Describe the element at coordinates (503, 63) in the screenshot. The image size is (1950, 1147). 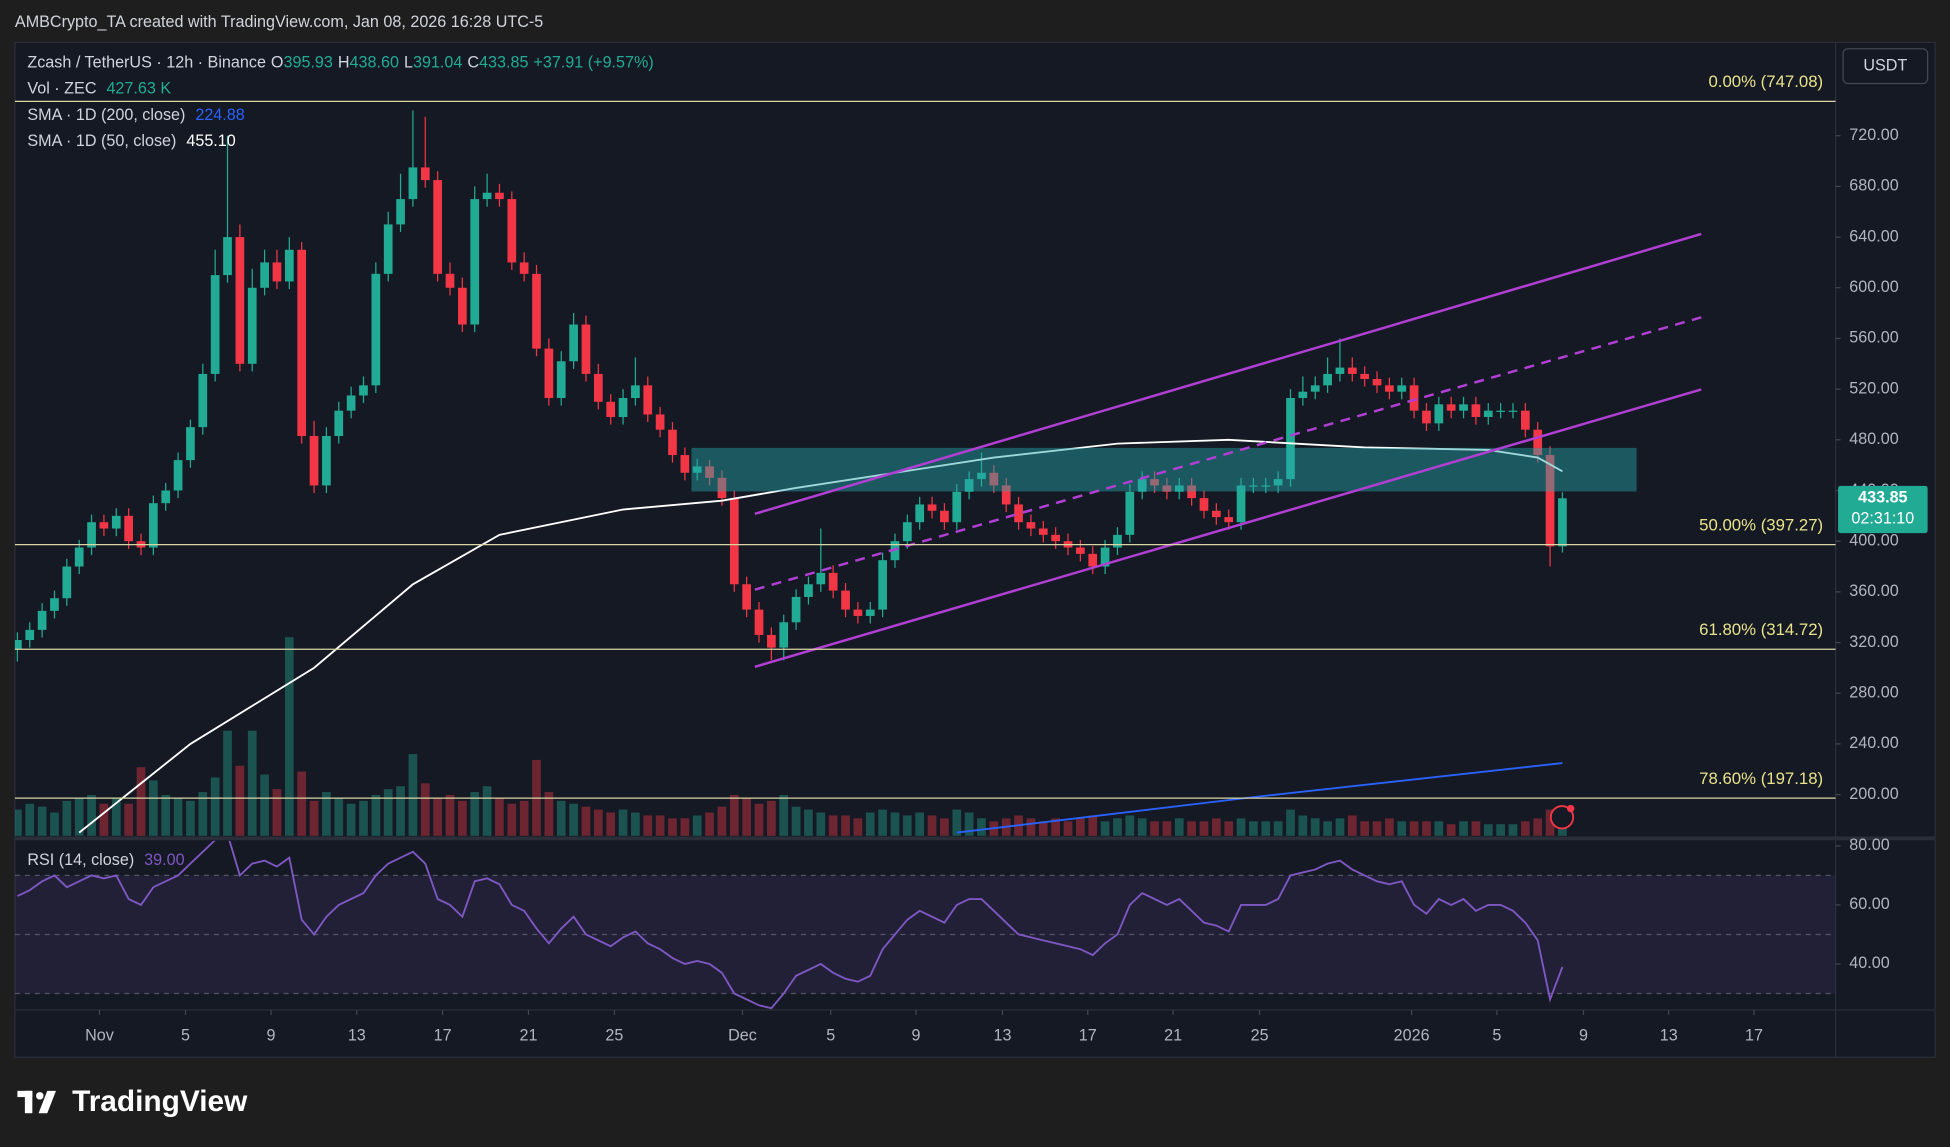
I see `legend-text: 433.85` at that location.